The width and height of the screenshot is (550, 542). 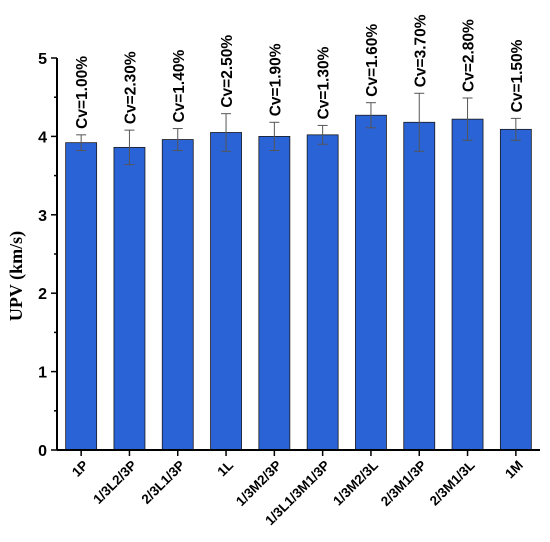 What do you see at coordinates (469, 55) in the screenshot?
I see `data-label: Cv=2.80%` at bounding box center [469, 55].